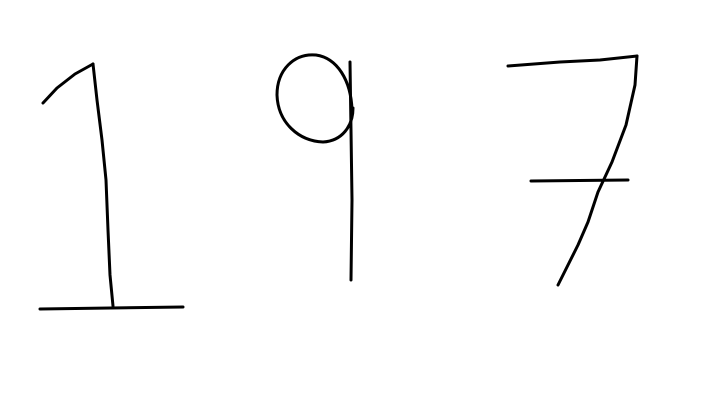 Image resolution: width=701 pixels, height=420 pixels. I want to click on digit-9-stem-stroke, so click(351, 171).